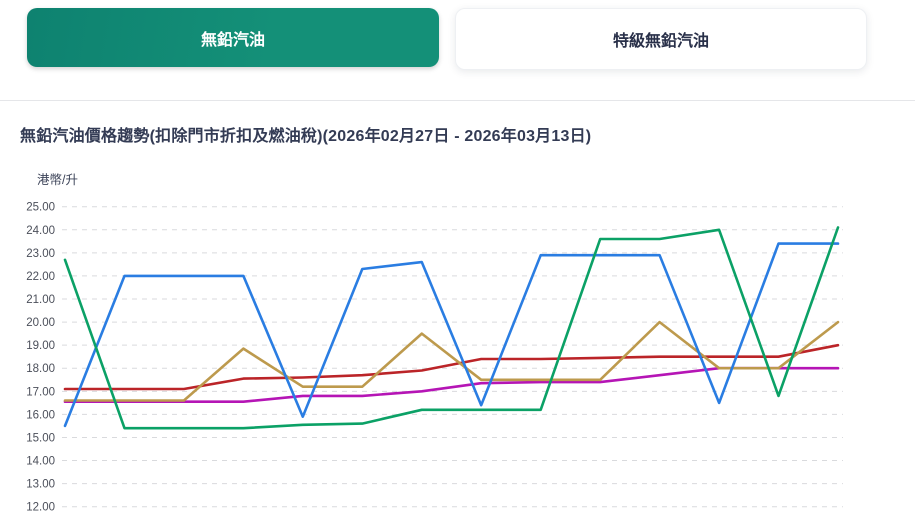 The height and width of the screenshot is (525, 915). I want to click on tab-unleaded-petrol: 無鉛汽油, so click(233, 37).